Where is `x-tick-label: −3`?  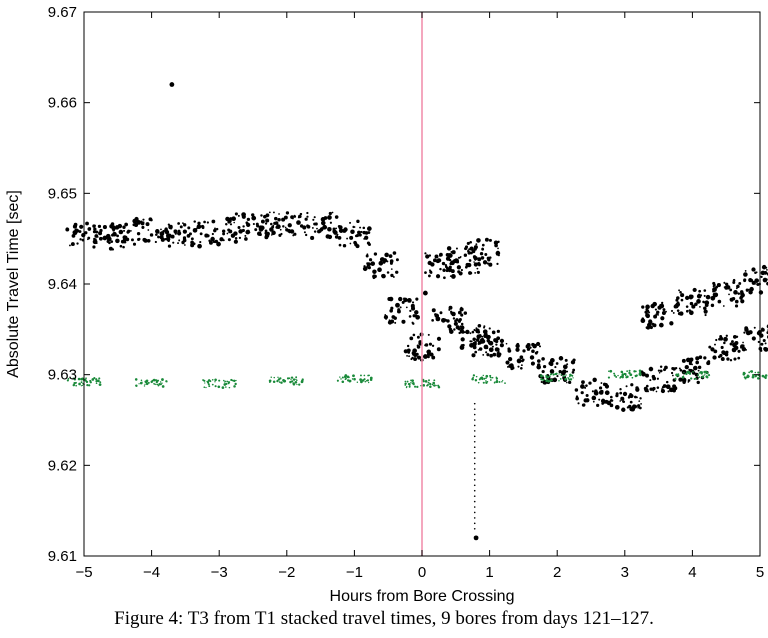 x-tick-label: −3 is located at coordinates (219, 572).